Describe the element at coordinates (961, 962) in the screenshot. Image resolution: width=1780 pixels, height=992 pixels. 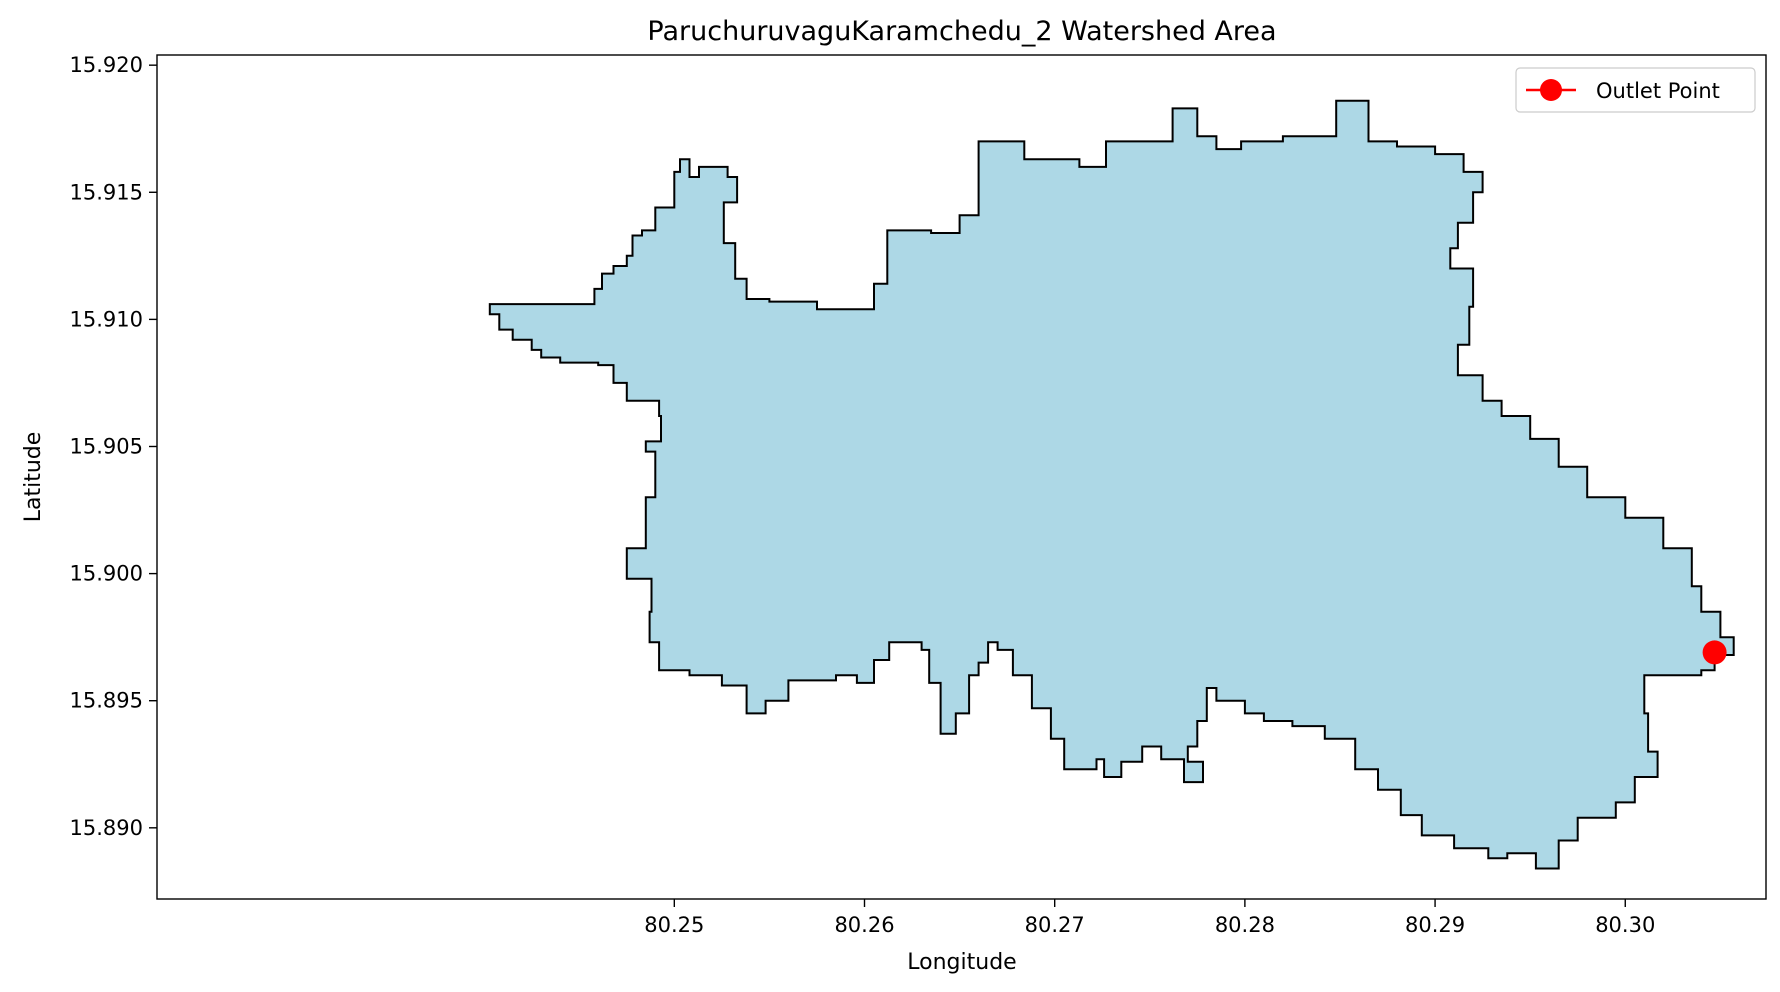
I see `x-axis-label: Longitude` at that location.